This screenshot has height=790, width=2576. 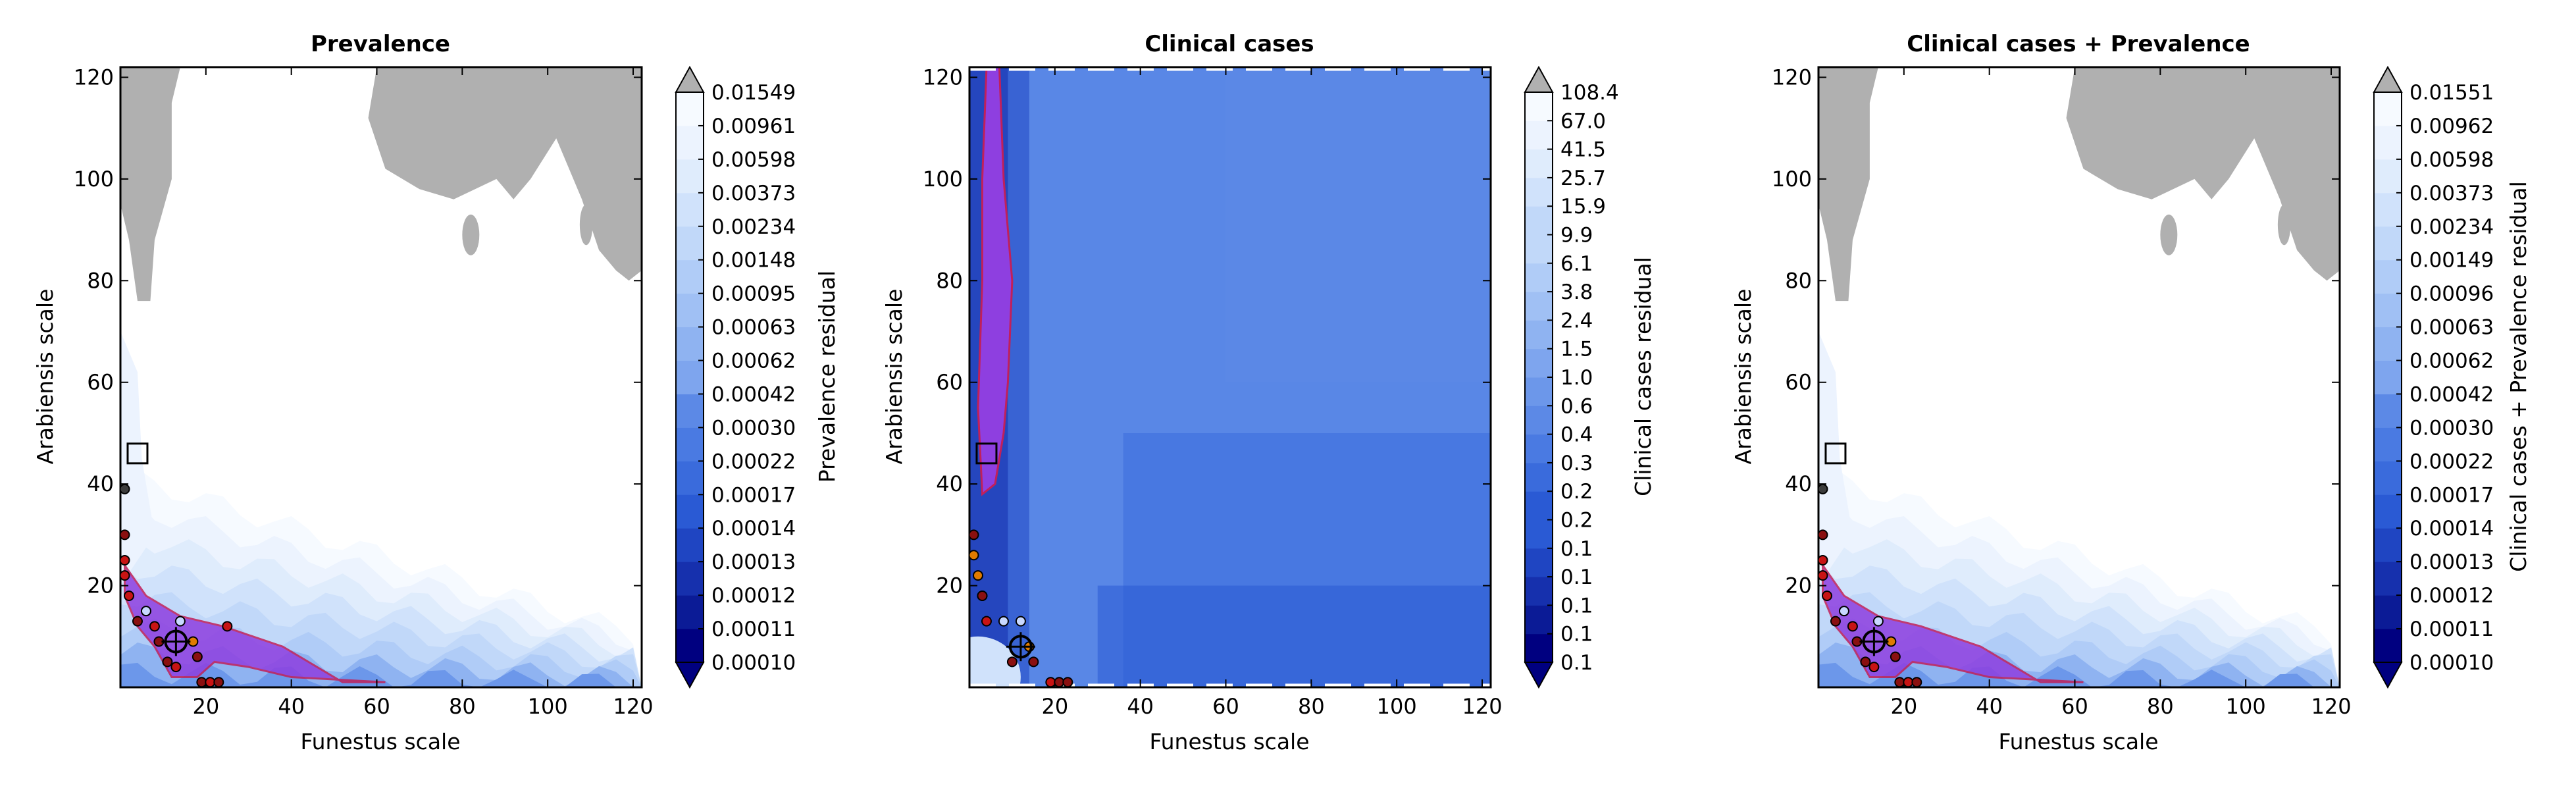 What do you see at coordinates (1576, 236) in the screenshot?
I see `colorbar-tick-label: 9.9` at bounding box center [1576, 236].